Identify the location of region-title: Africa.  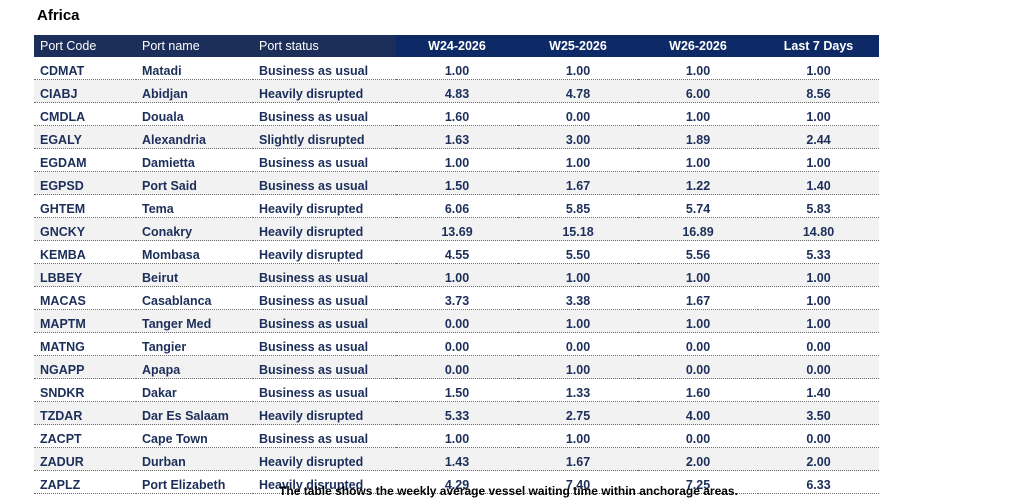
(58, 15).